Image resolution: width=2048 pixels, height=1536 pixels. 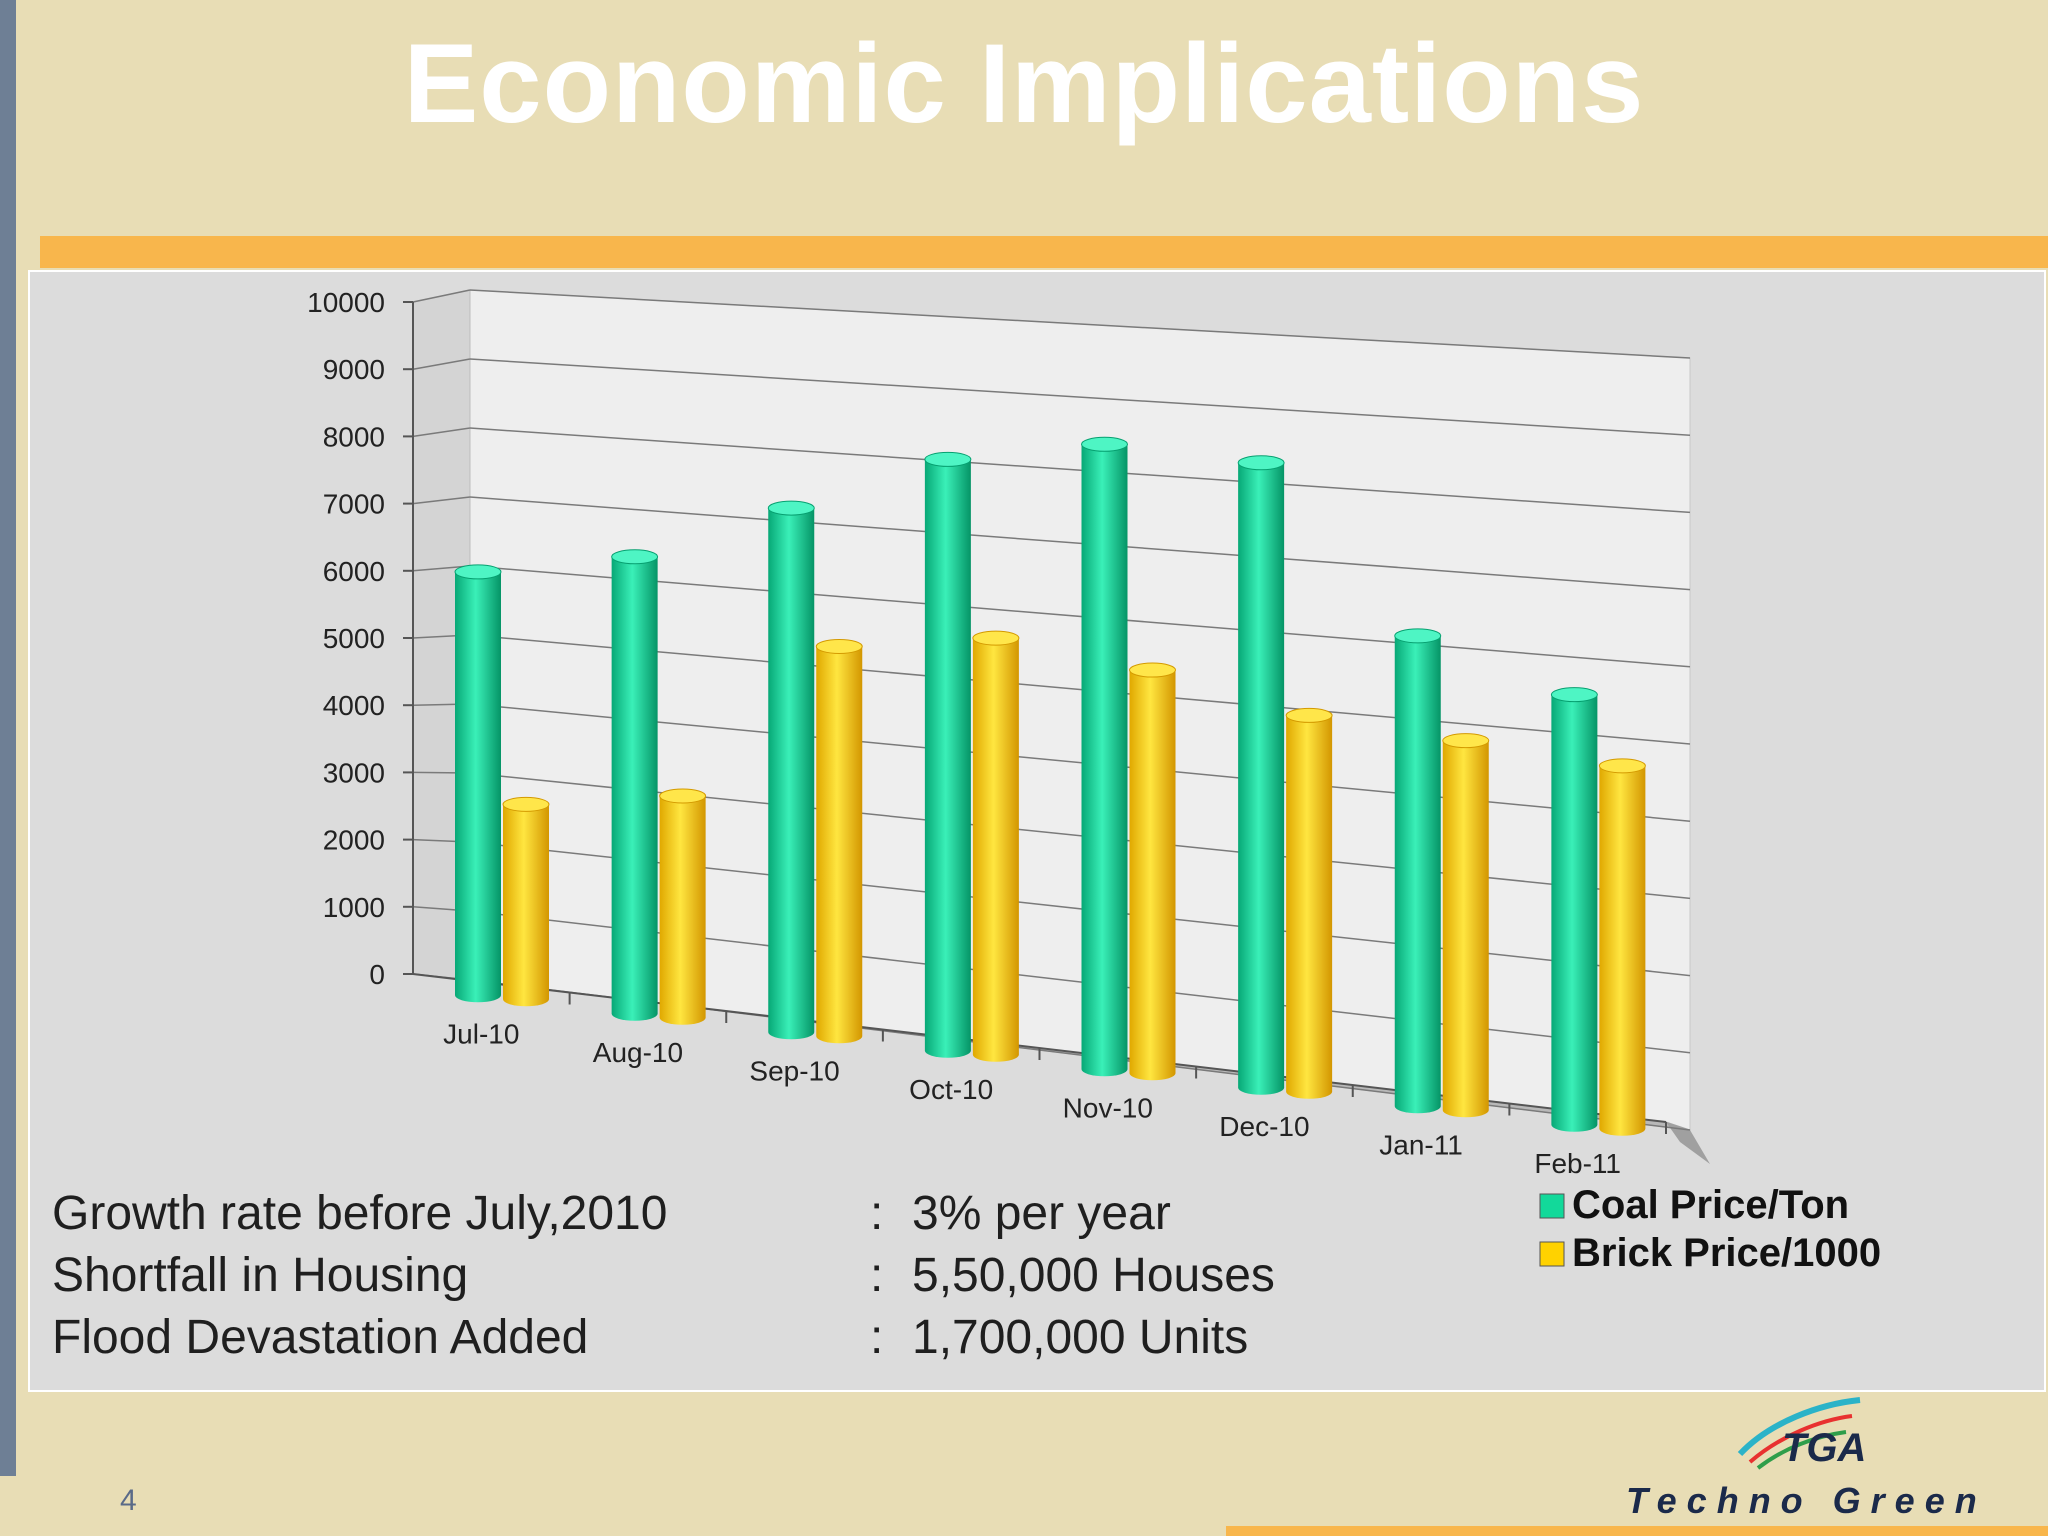 What do you see at coordinates (128, 1500) in the screenshot?
I see `page-number: 4` at bounding box center [128, 1500].